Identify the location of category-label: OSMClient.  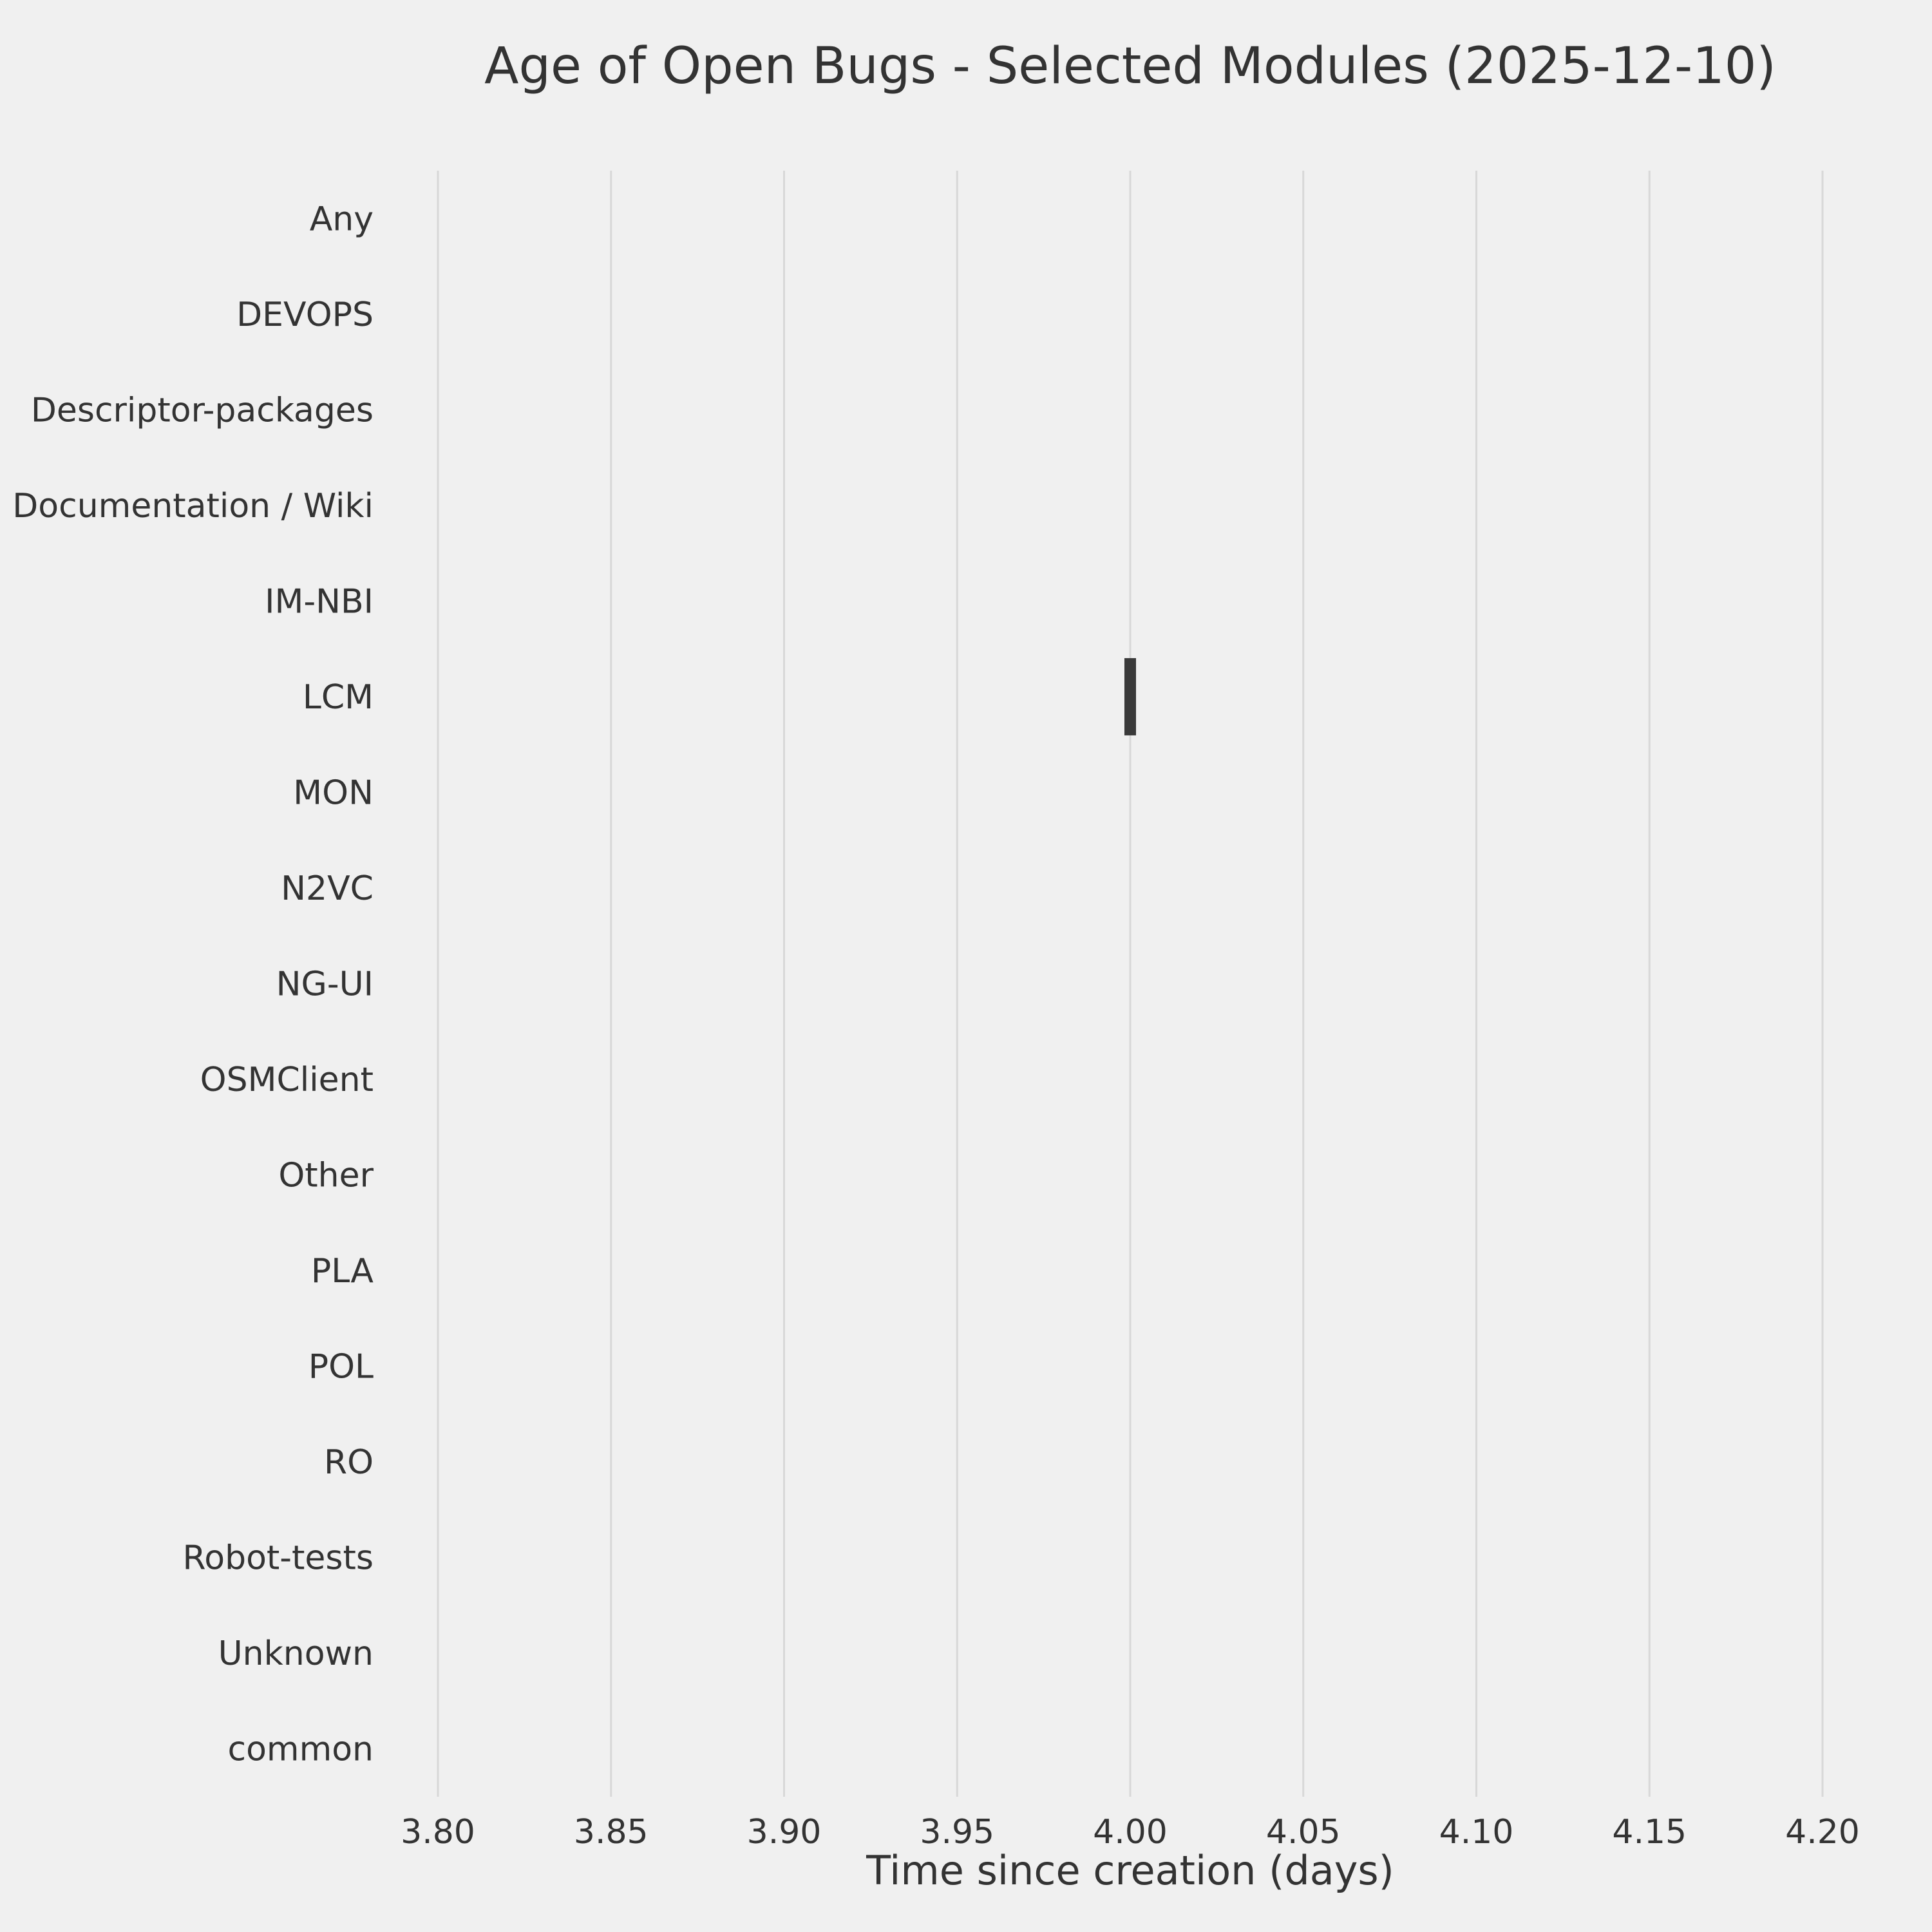
(287, 1080).